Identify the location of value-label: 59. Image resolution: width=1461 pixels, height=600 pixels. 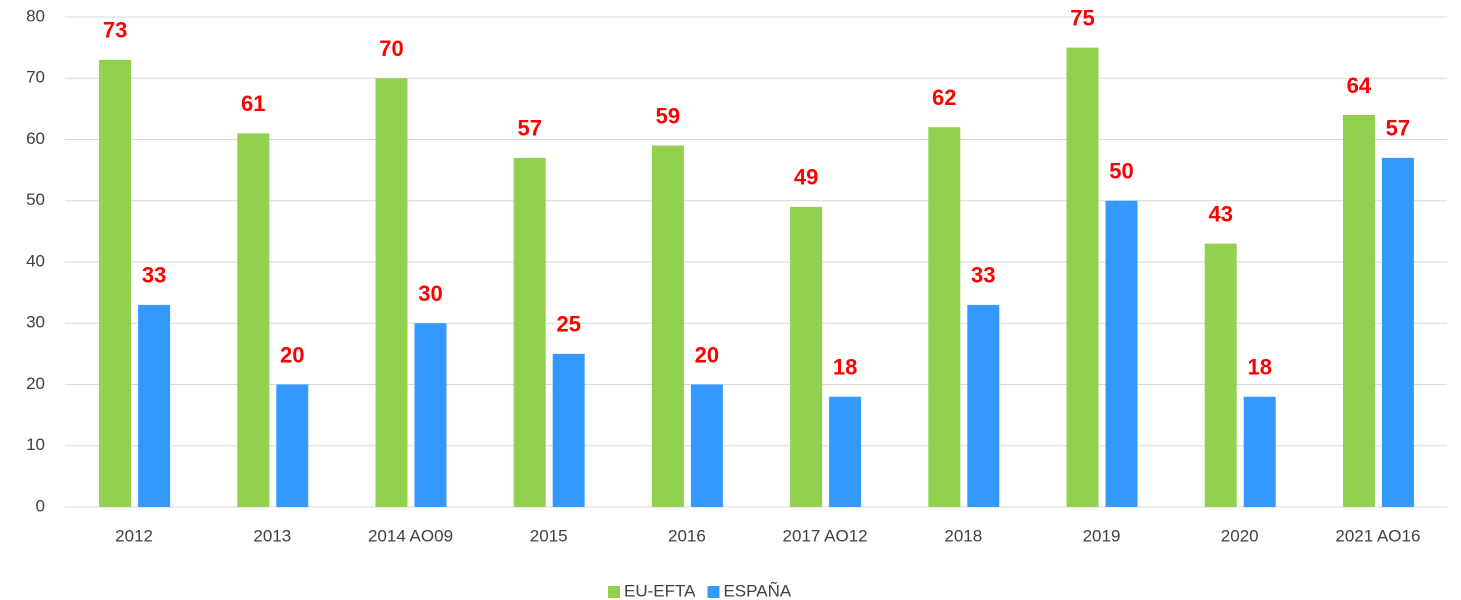
(668, 115).